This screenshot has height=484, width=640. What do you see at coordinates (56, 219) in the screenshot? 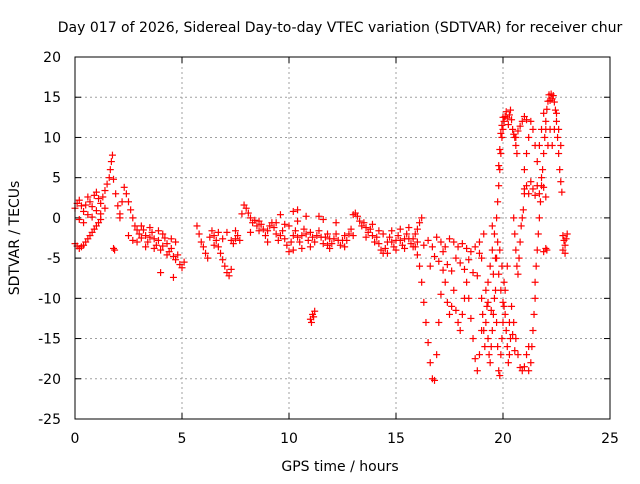
I see `y-tick-label: 0` at bounding box center [56, 219].